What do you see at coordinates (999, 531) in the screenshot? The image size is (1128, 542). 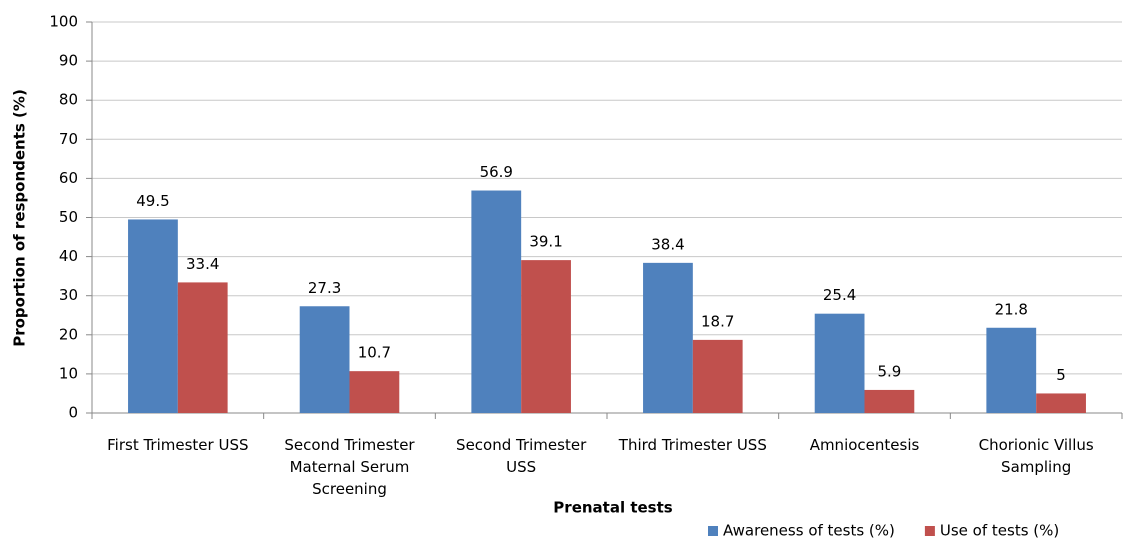 I see `legend-label: Use of tests (%)` at bounding box center [999, 531].